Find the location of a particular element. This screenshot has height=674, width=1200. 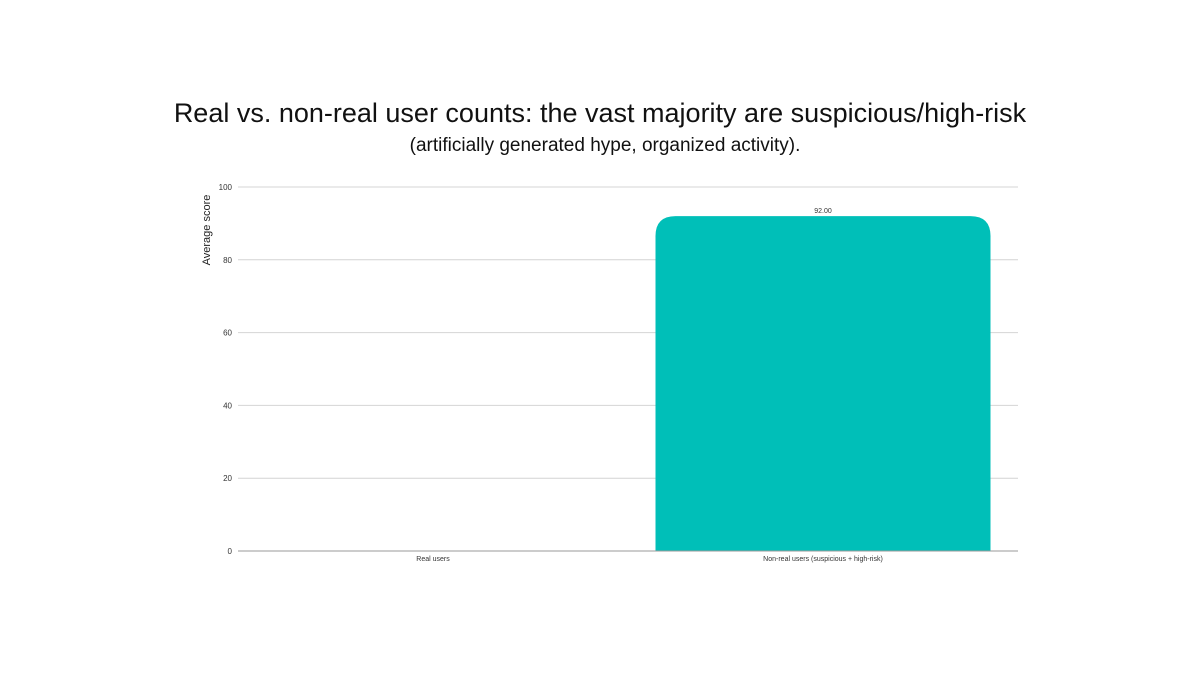

bar is located at coordinates (823, 383).